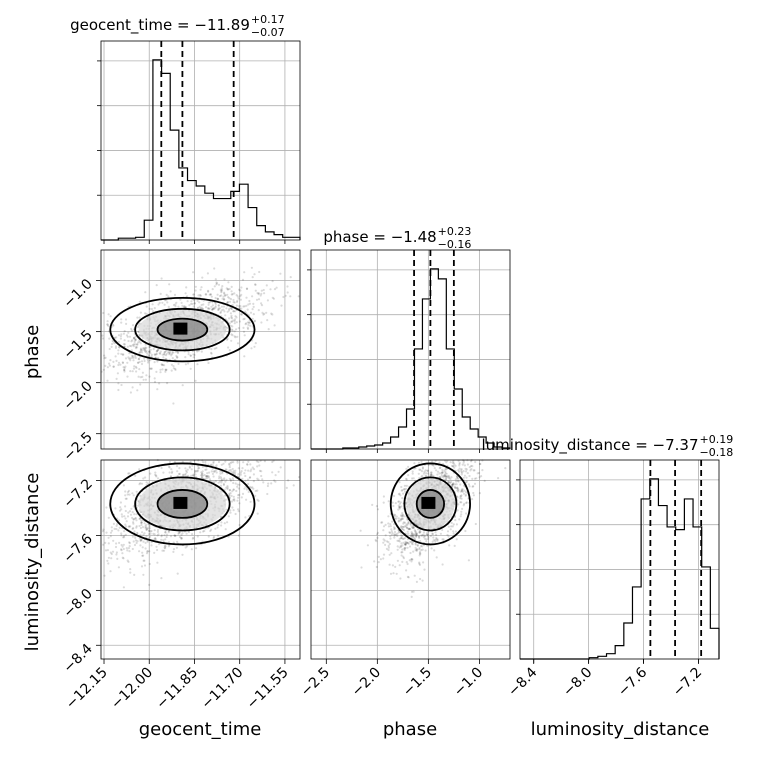 The image size is (760, 760). I want to click on hist-panel-phase, so click(409, 351).